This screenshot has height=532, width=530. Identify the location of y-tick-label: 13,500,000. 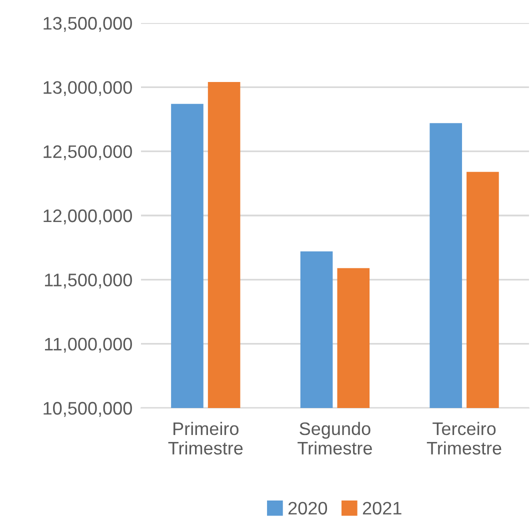
(88, 24).